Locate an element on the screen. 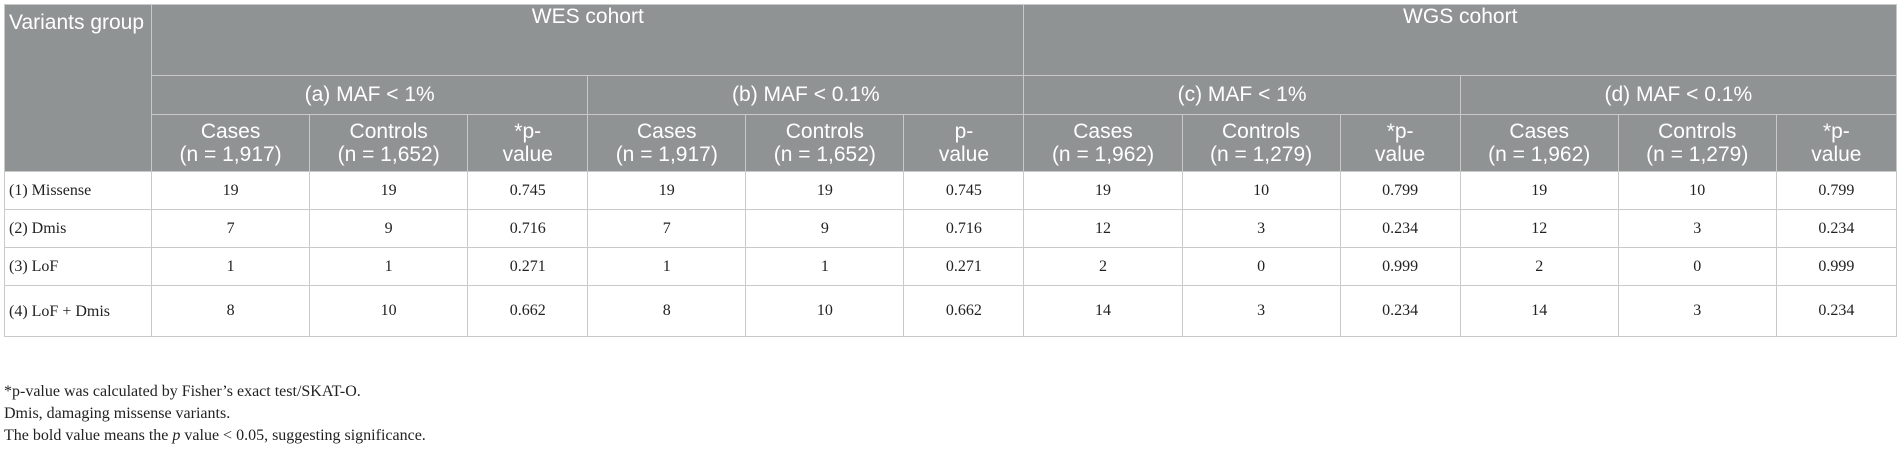 The image size is (1901, 463). footnote-bold-text-b: value < 0.05, suggesting significance. is located at coordinates (303, 435).